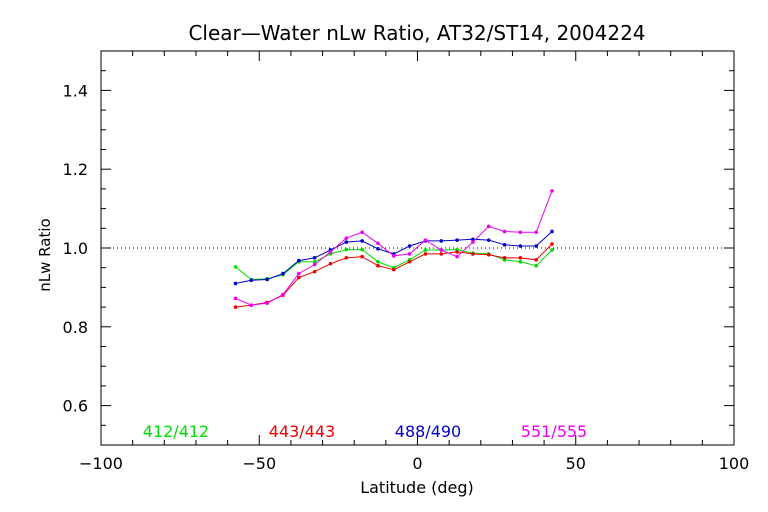 The height and width of the screenshot is (512, 768). I want to click on legend-label: 443/443, so click(302, 431).